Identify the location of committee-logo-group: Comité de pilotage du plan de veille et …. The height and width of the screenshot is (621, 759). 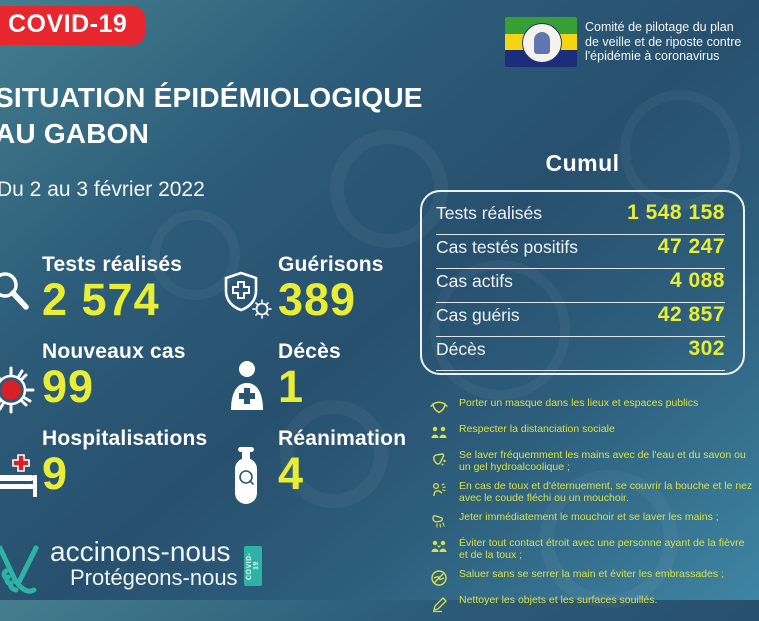
(623, 42).